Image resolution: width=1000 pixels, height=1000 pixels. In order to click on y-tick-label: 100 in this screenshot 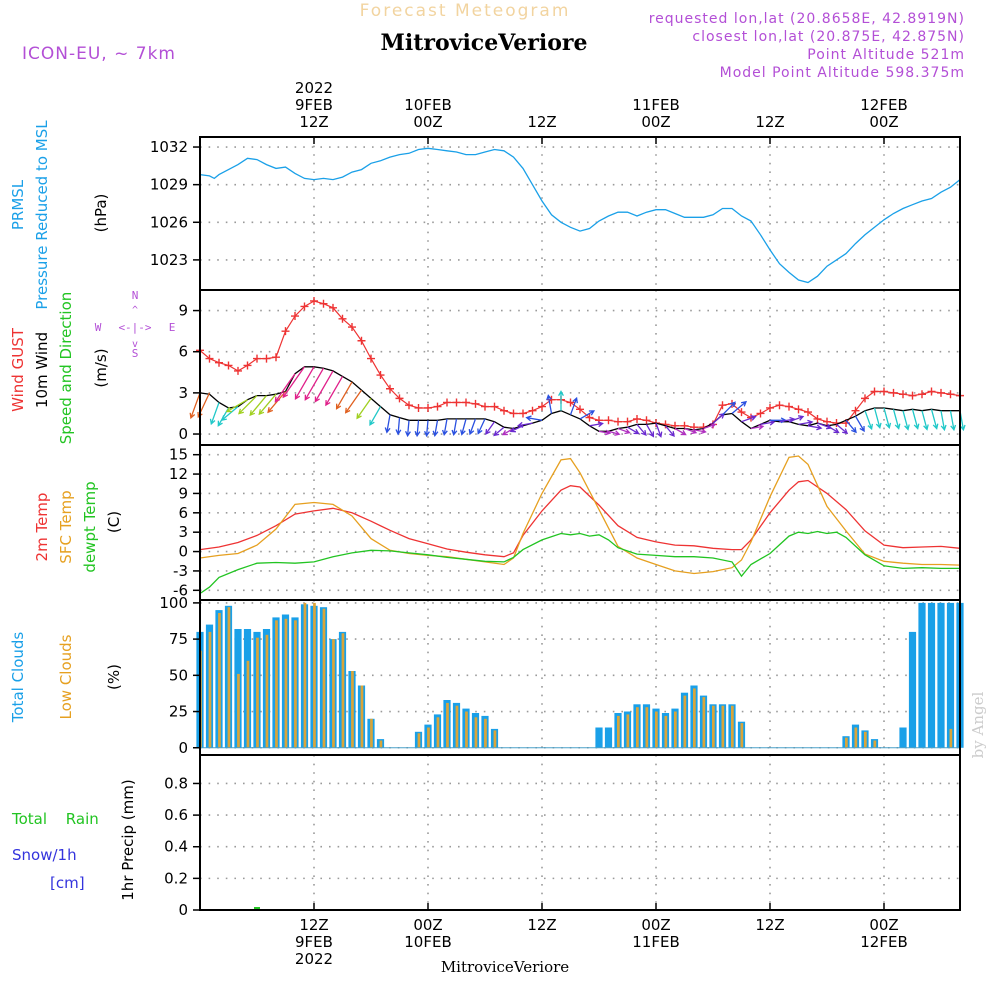, I will do `click(173, 603)`.